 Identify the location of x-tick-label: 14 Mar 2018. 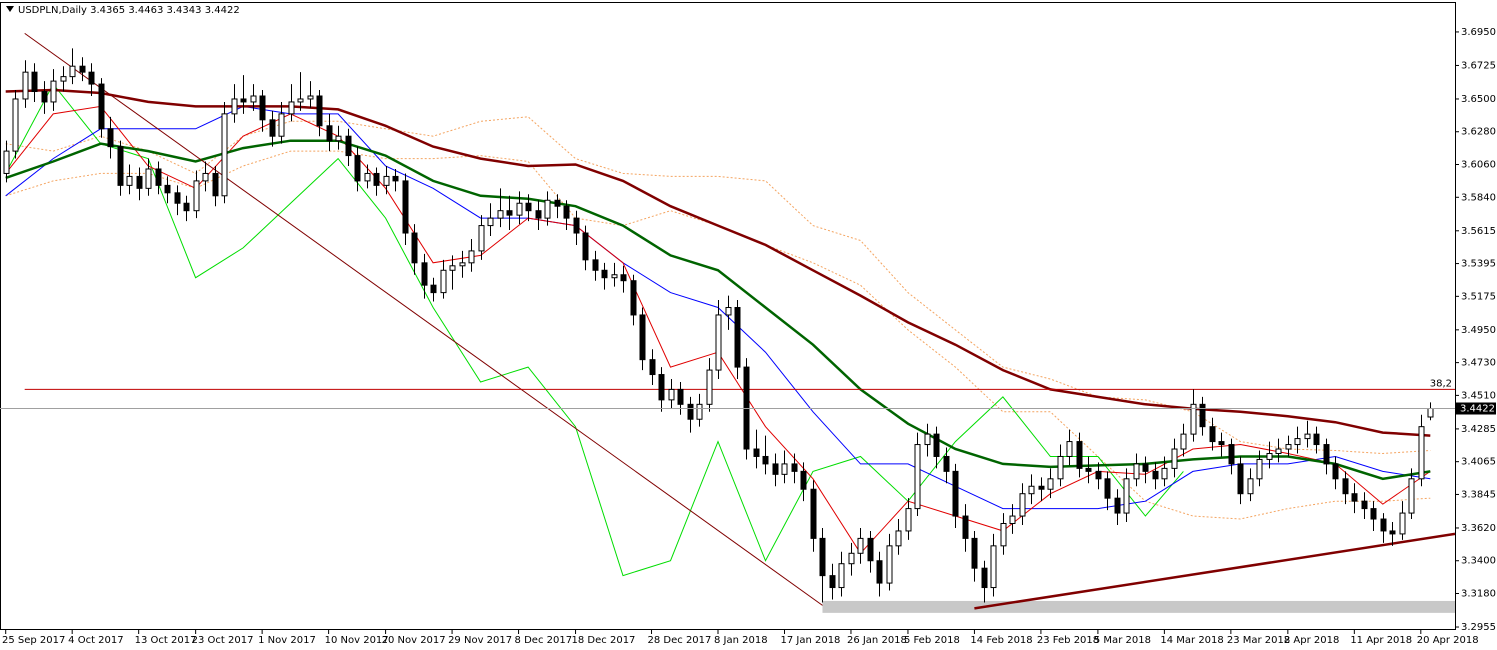
(1191, 640).